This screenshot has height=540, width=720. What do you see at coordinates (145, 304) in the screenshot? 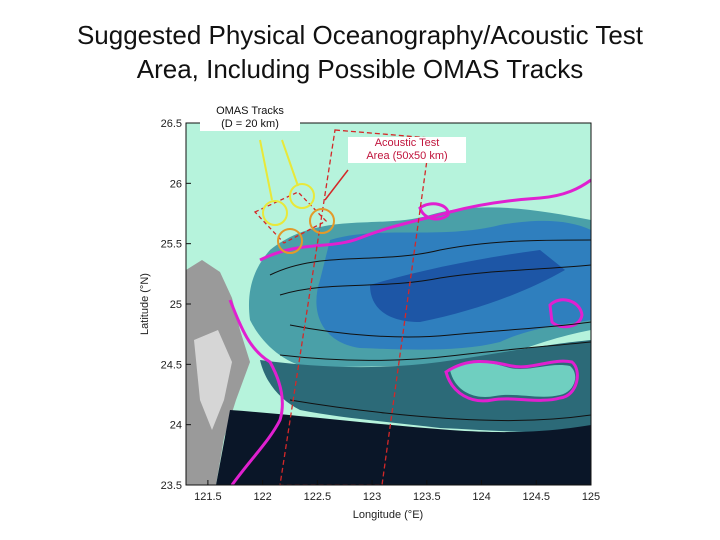
I see `y-axis-label: Latitude (°N)` at bounding box center [145, 304].